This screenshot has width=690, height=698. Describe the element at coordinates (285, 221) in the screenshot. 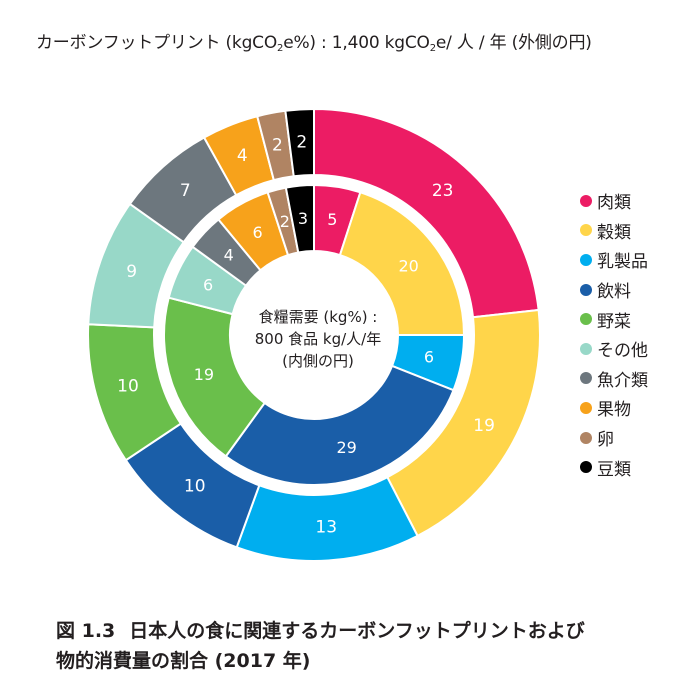

I see `inner-label-8: 2` at that location.